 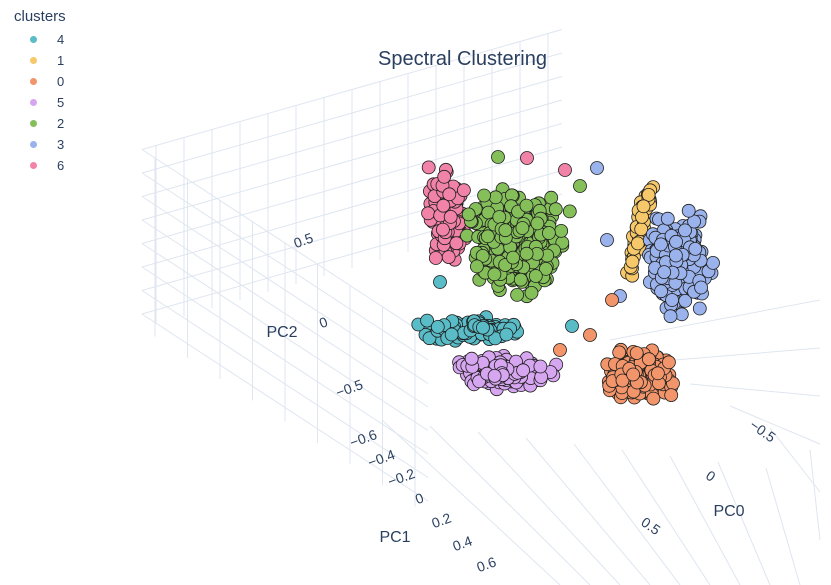 What do you see at coordinates (486, 564) in the screenshot?
I see `tick-pc1: 0.6` at bounding box center [486, 564].